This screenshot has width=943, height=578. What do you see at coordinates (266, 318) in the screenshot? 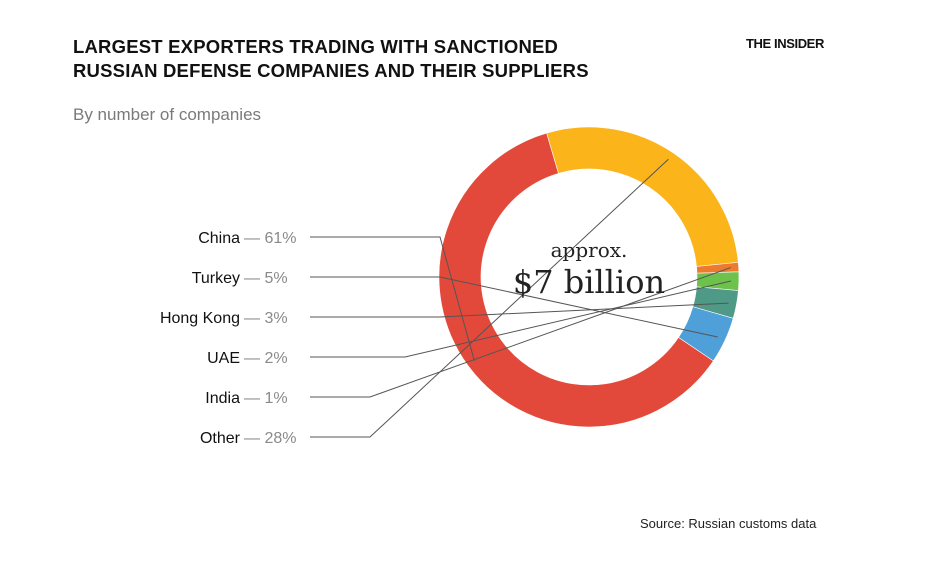
I see `value-hong-kong: — 3%` at bounding box center [266, 318].